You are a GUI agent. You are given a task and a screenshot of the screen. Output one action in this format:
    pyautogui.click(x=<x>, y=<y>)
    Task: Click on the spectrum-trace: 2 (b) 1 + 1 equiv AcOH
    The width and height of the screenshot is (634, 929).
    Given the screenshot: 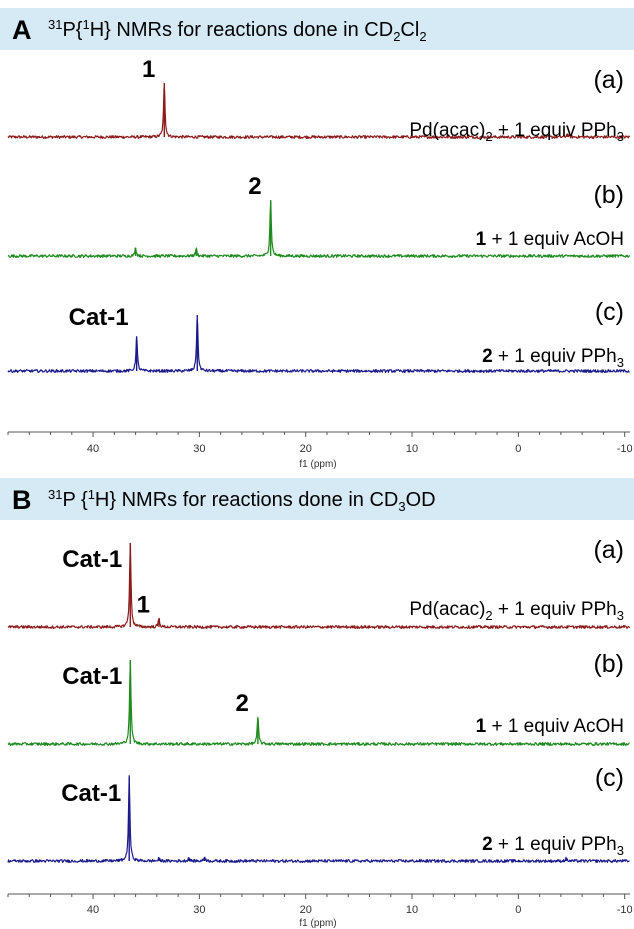 What is the action you would take?
    pyautogui.click(x=319, y=215)
    